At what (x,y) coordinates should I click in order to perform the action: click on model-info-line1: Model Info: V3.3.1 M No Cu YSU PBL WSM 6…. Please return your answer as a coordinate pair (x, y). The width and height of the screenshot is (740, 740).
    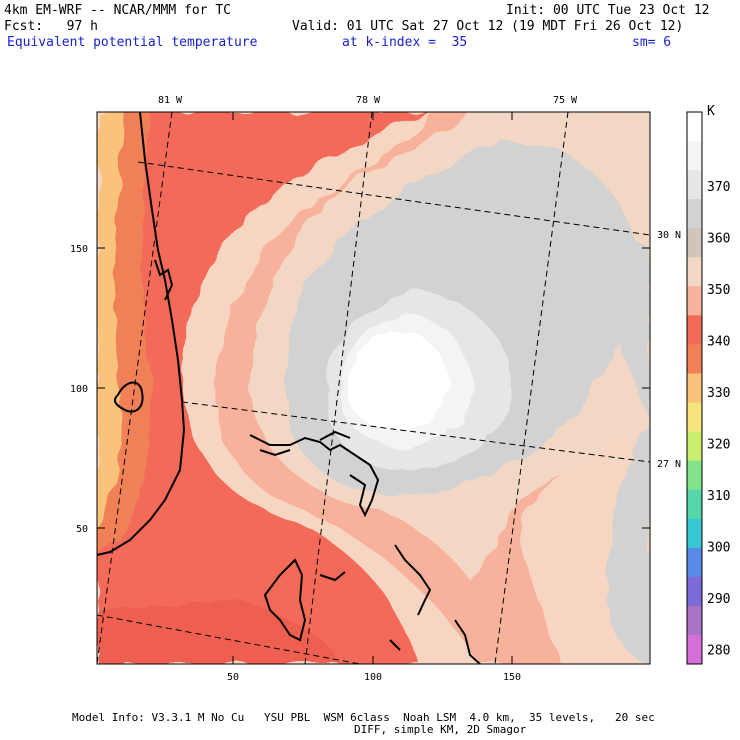
    Looking at the image, I should click on (363, 717).